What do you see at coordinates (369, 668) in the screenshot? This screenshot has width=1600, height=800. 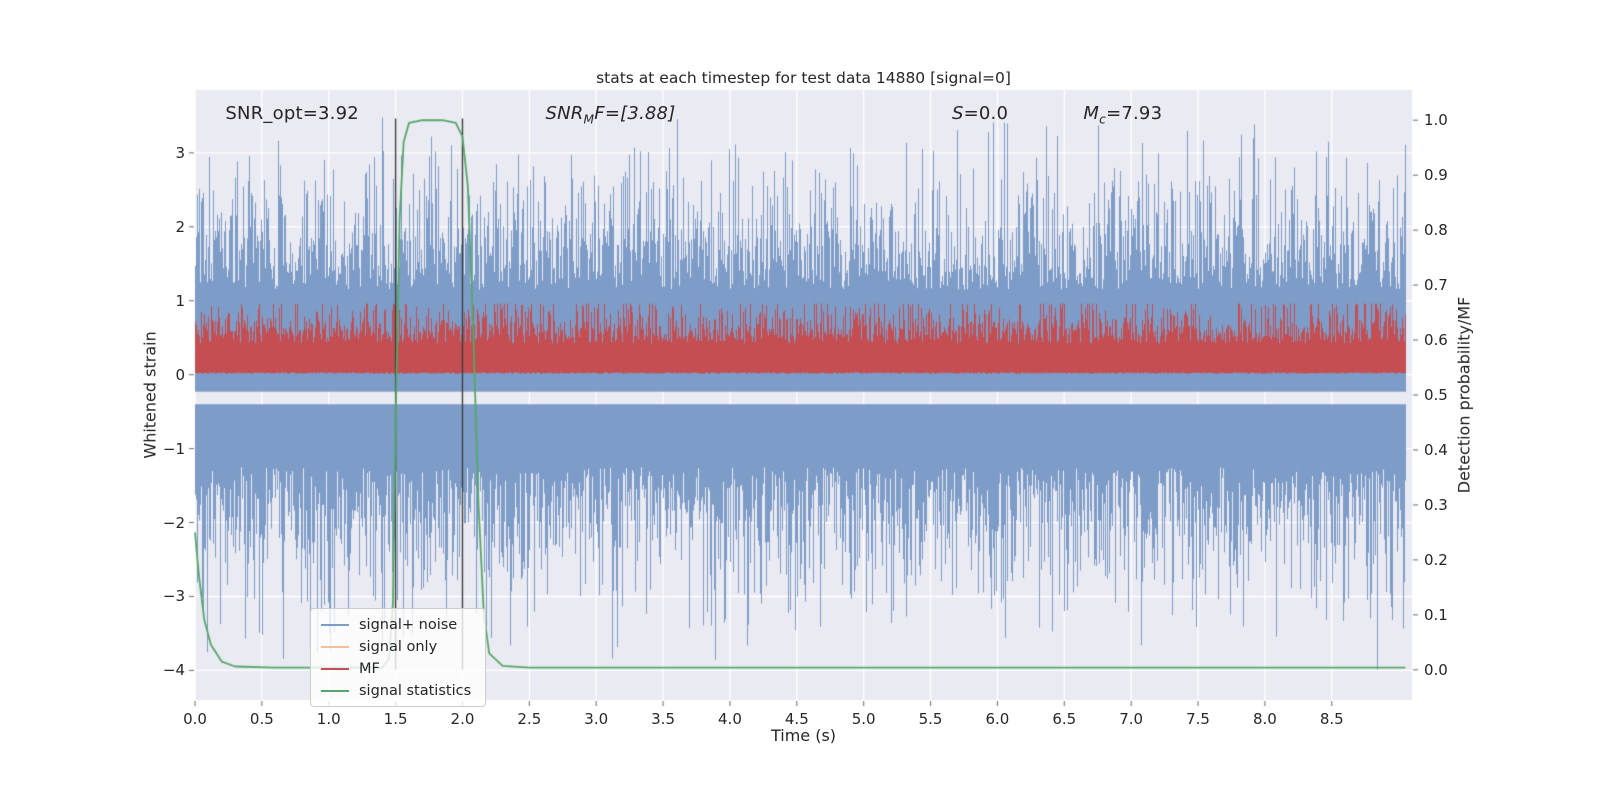 I see `legend-label: MF` at bounding box center [369, 668].